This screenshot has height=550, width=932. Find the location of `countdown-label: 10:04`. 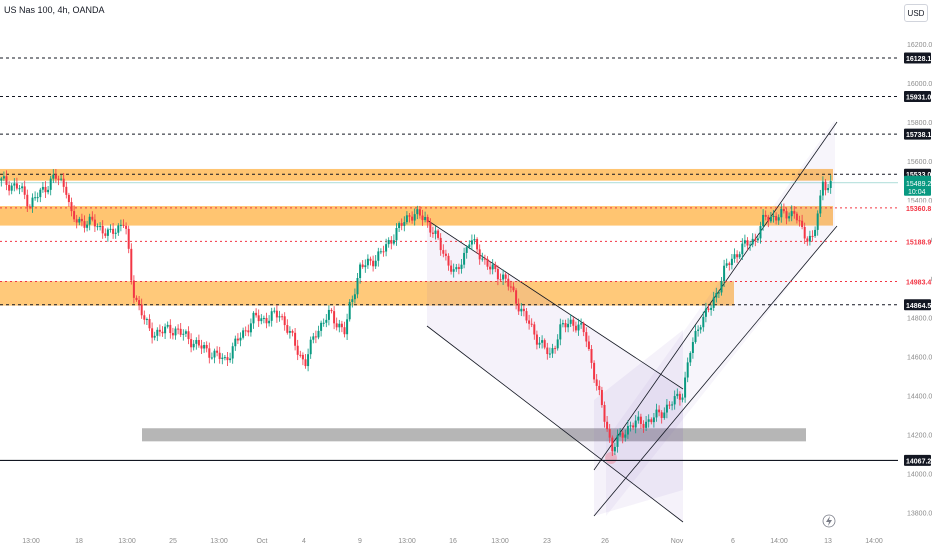

countdown-label: 10:04 is located at coordinates (917, 192).